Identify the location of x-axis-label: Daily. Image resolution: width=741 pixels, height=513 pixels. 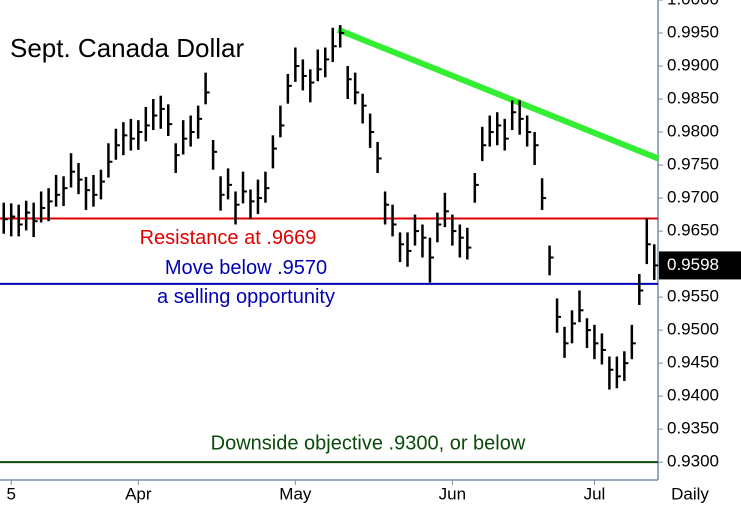
(690, 493).